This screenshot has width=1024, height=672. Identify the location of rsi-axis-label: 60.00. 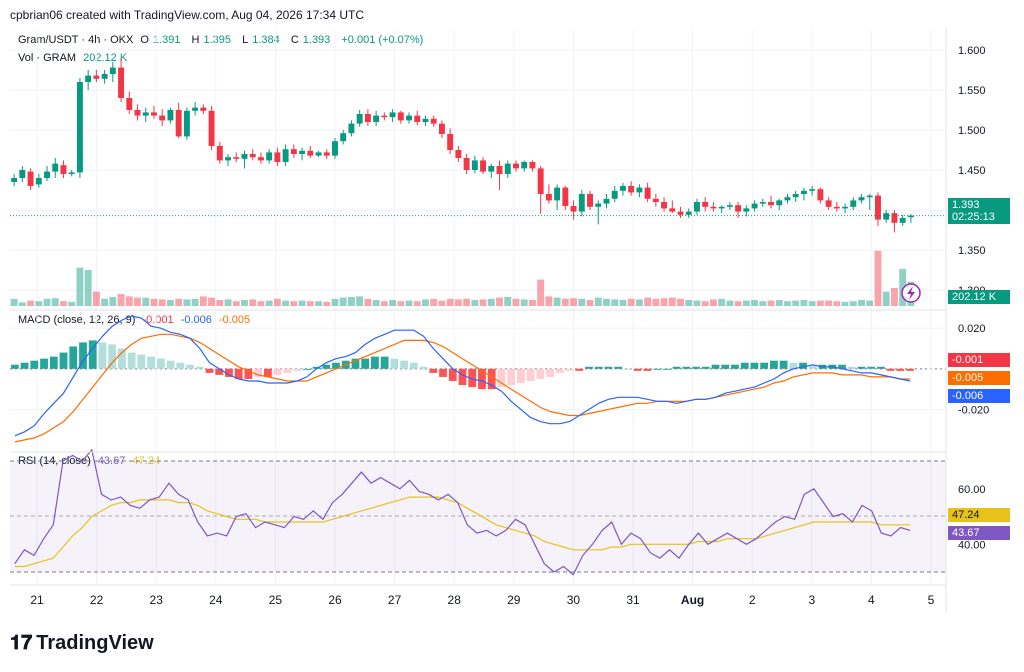
(972, 490).